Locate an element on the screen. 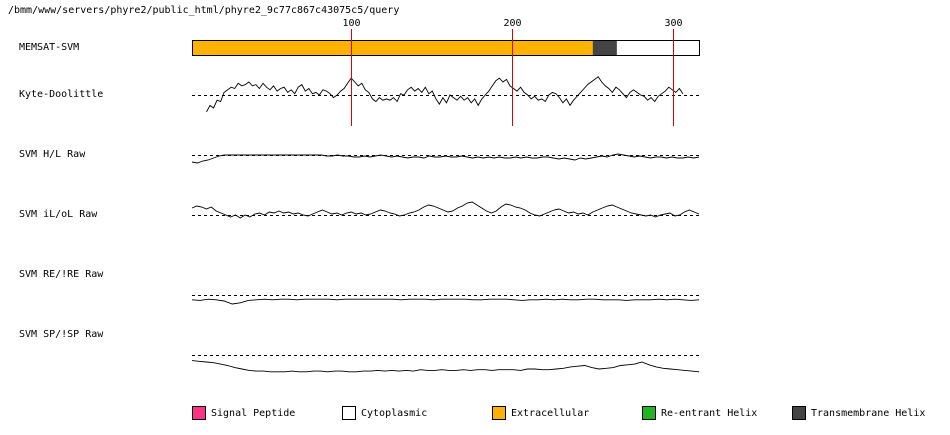 Image resolution: width=950 pixels, height=435 pixels. legend-label: Re-entrant Helix is located at coordinates (709, 413).